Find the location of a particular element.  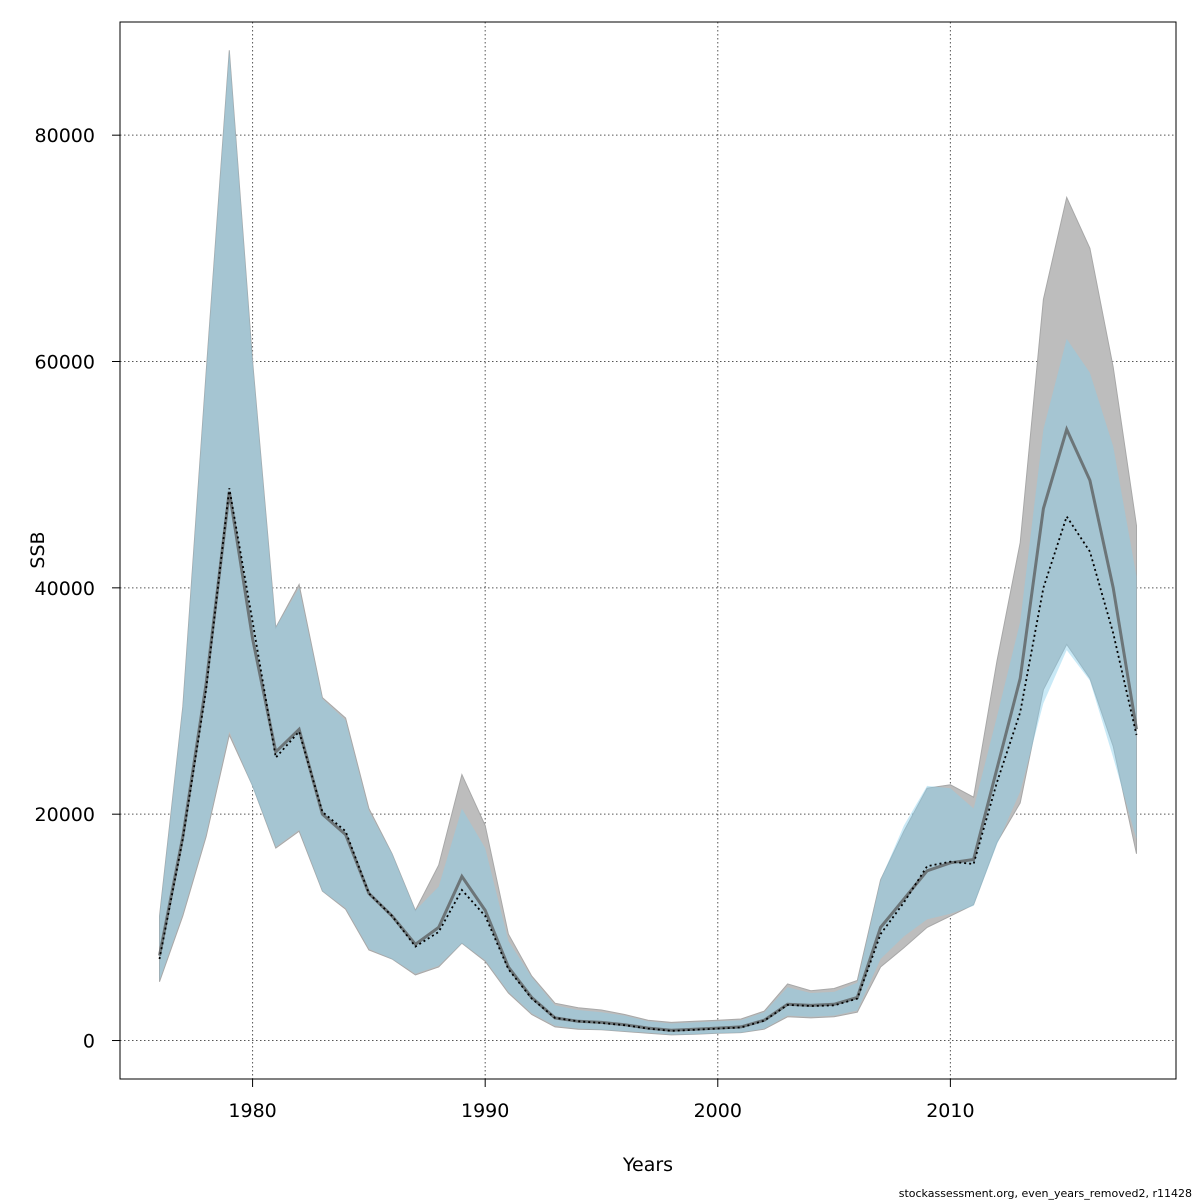

y-tick-label: 60000 is located at coordinates (65, 363).